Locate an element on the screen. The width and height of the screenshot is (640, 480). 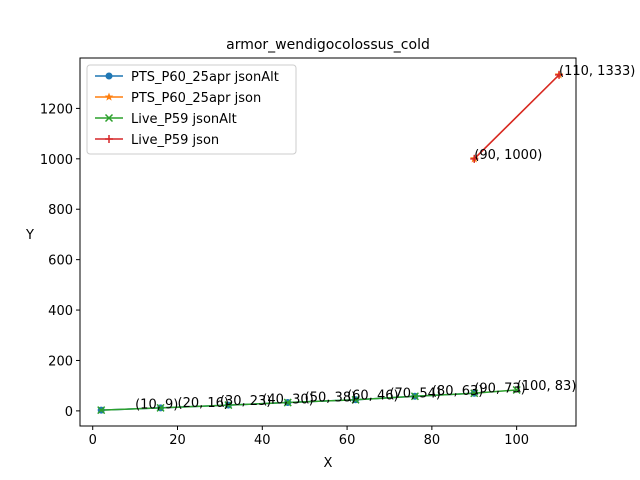
chart-title: armor_wendigocolossus_cold is located at coordinates (328, 45).